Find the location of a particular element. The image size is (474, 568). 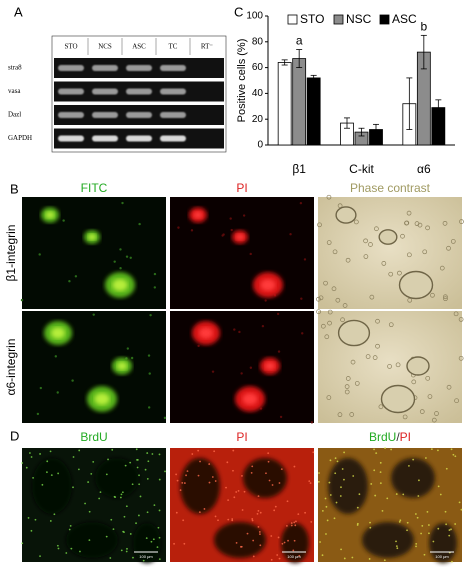

column-header: BrdU is located at coordinates (93, 437).